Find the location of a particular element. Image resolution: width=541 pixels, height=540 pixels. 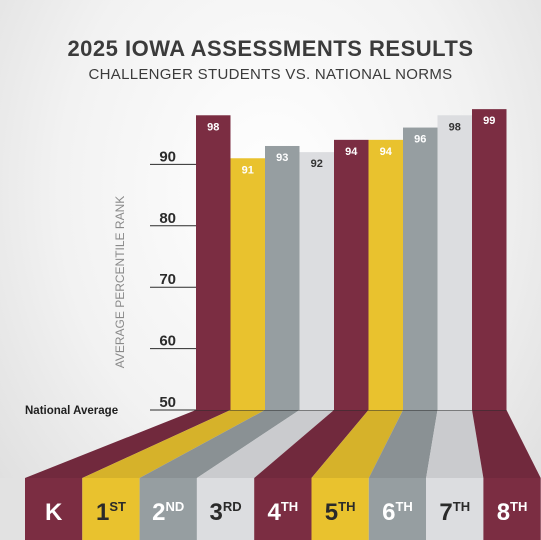

category-tile-spacer is located at coordinates (12, 509).